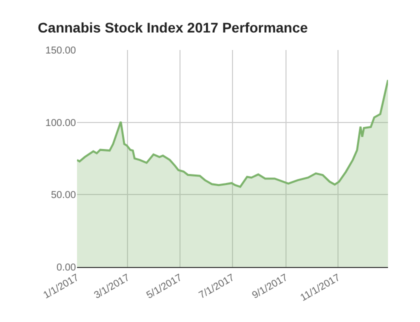 The image size is (420, 322). What do you see at coordinates (173, 27) in the screenshot?
I see `chart-title: Cannabis Stock Index 2017 Performance` at bounding box center [173, 27].